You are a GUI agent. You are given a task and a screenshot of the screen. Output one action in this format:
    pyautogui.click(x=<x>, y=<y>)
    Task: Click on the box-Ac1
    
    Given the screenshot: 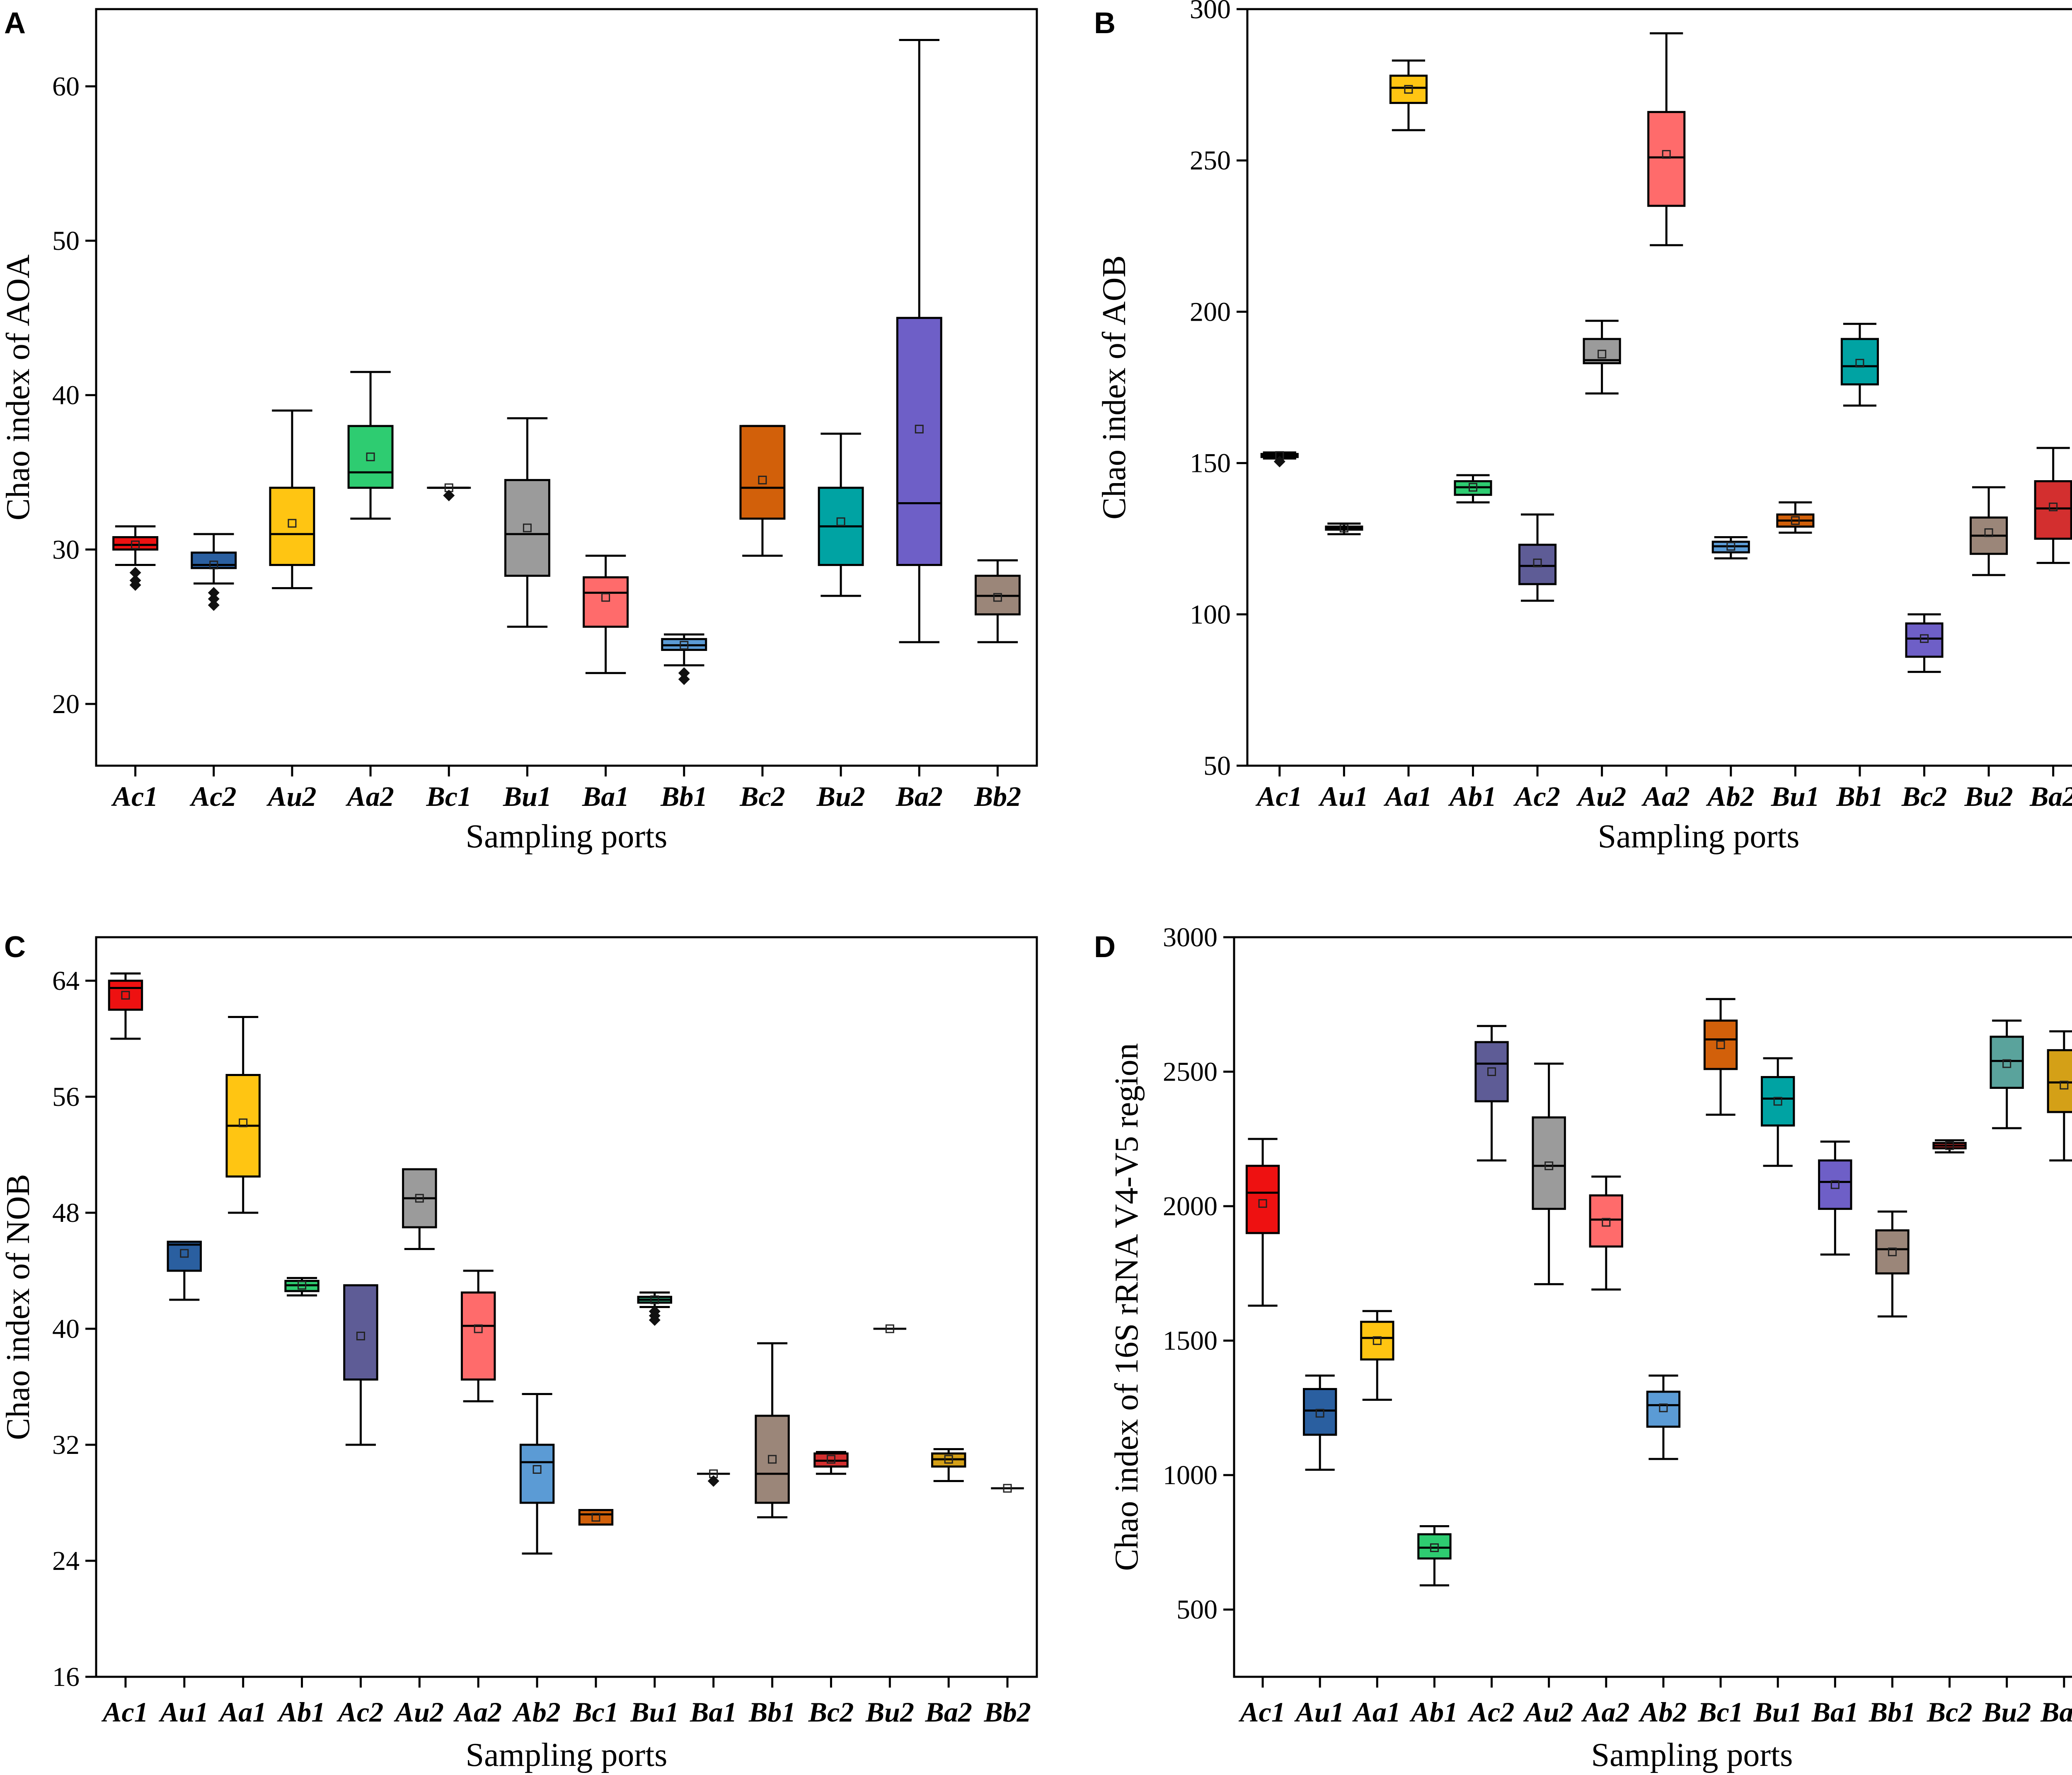 What is the action you would take?
    pyautogui.click(x=135, y=558)
    